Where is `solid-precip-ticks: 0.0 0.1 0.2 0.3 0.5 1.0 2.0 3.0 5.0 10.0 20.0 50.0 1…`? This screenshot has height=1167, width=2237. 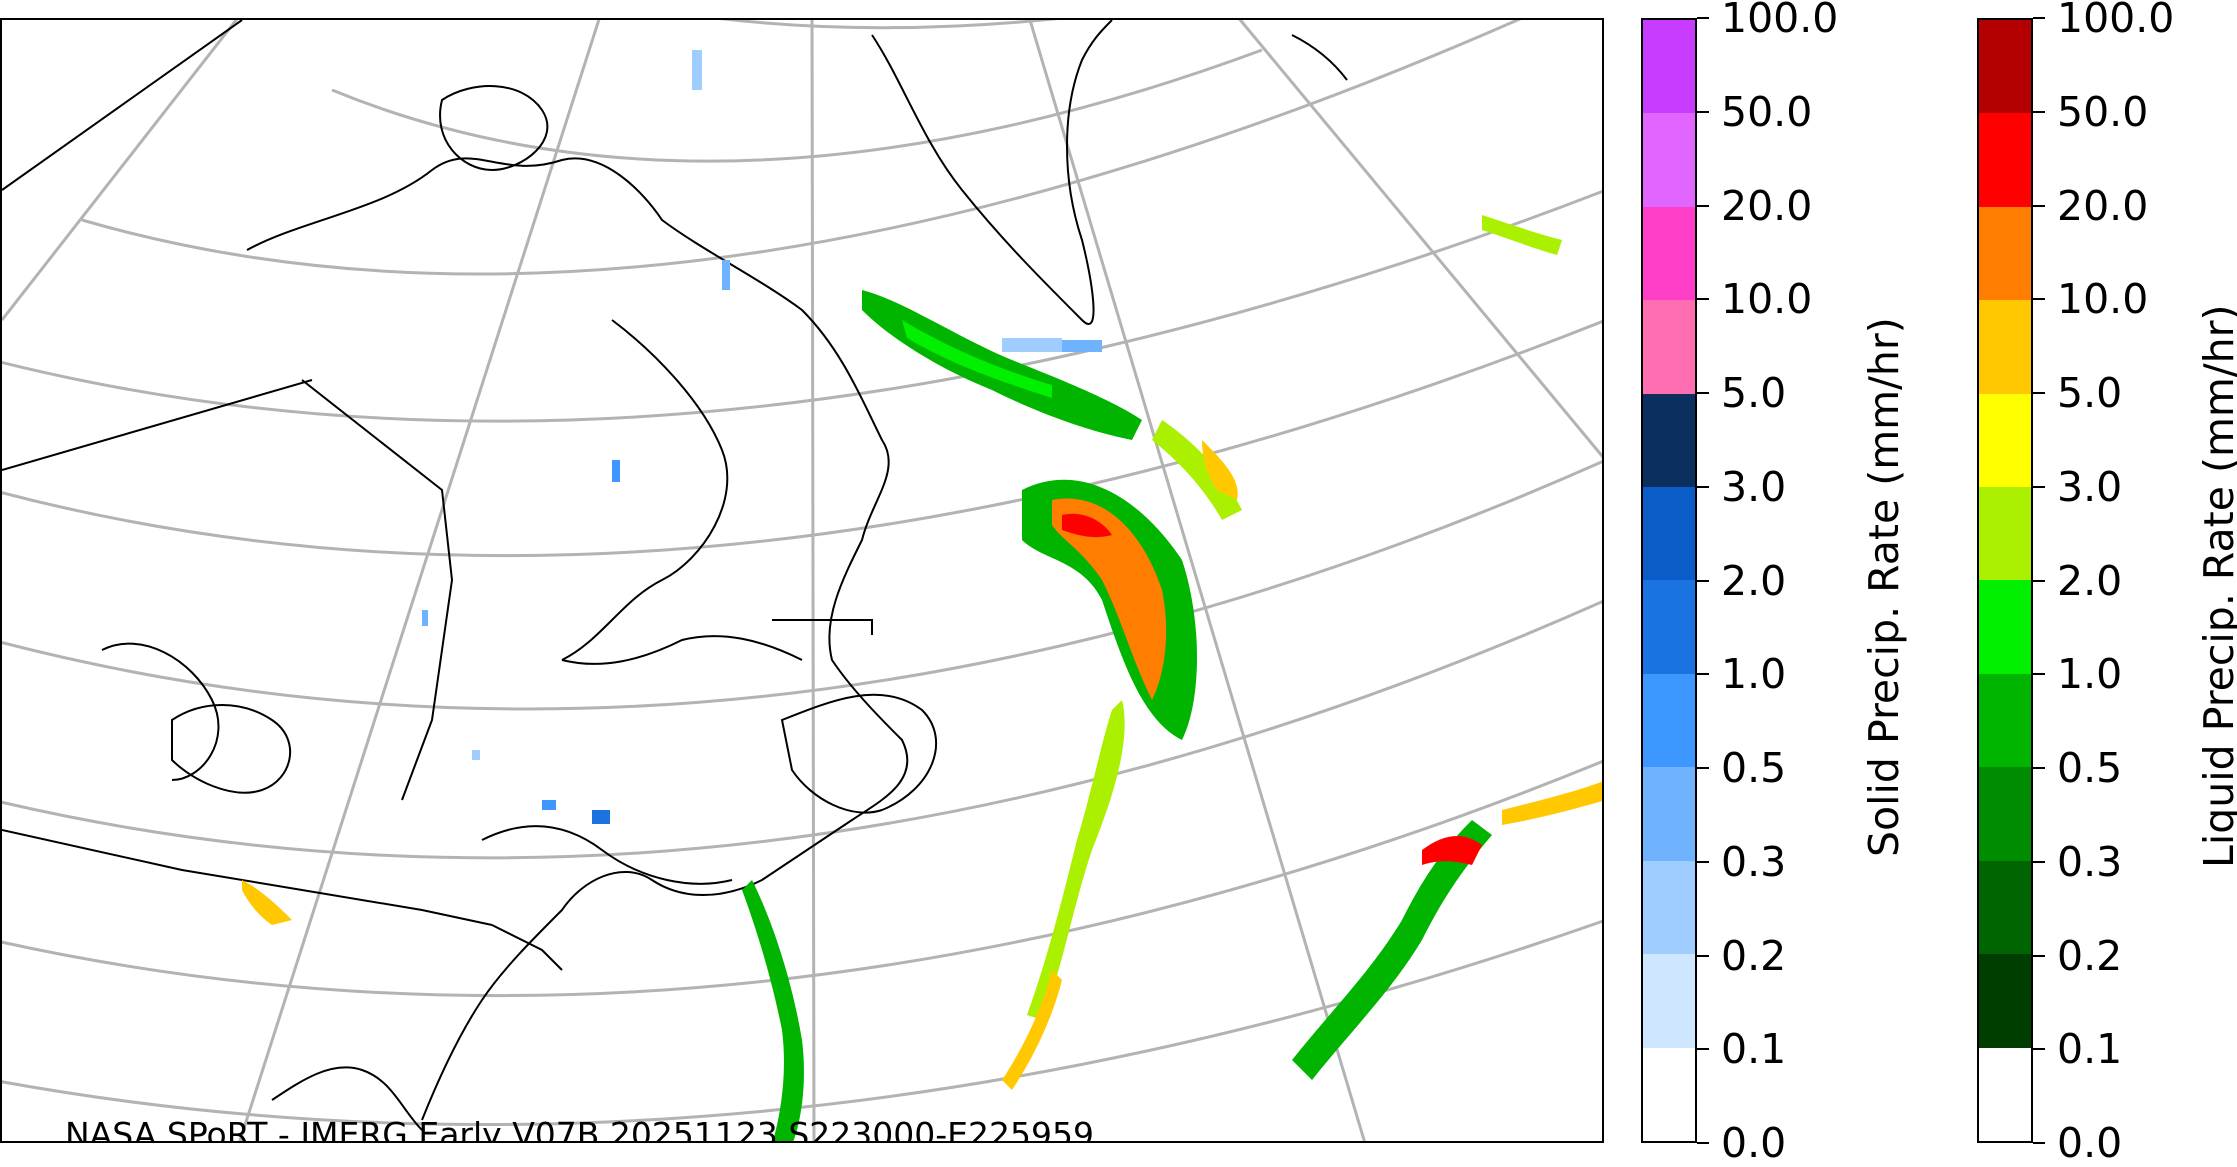 solid-precip-ticks: 0.0 0.1 0.2 0.3 0.5 1.0 2.0 3.0 5.0 10.0 20.0 50.0 1… is located at coordinates (1772, 582).